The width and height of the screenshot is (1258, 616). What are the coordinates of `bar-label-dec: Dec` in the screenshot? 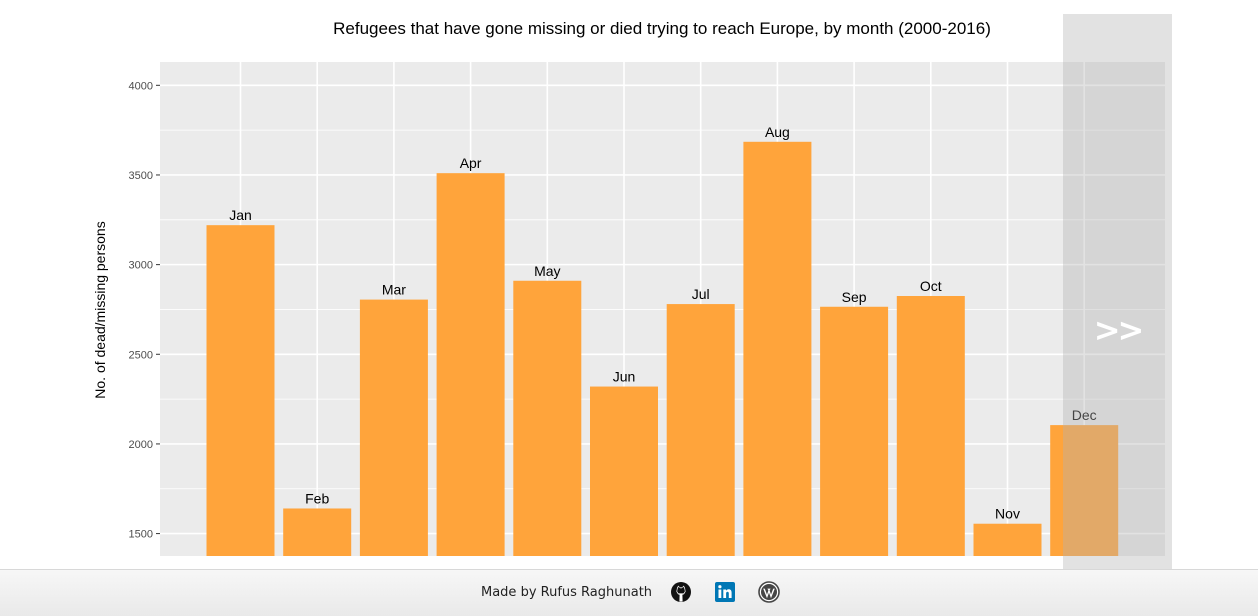 It's located at (1084, 415).